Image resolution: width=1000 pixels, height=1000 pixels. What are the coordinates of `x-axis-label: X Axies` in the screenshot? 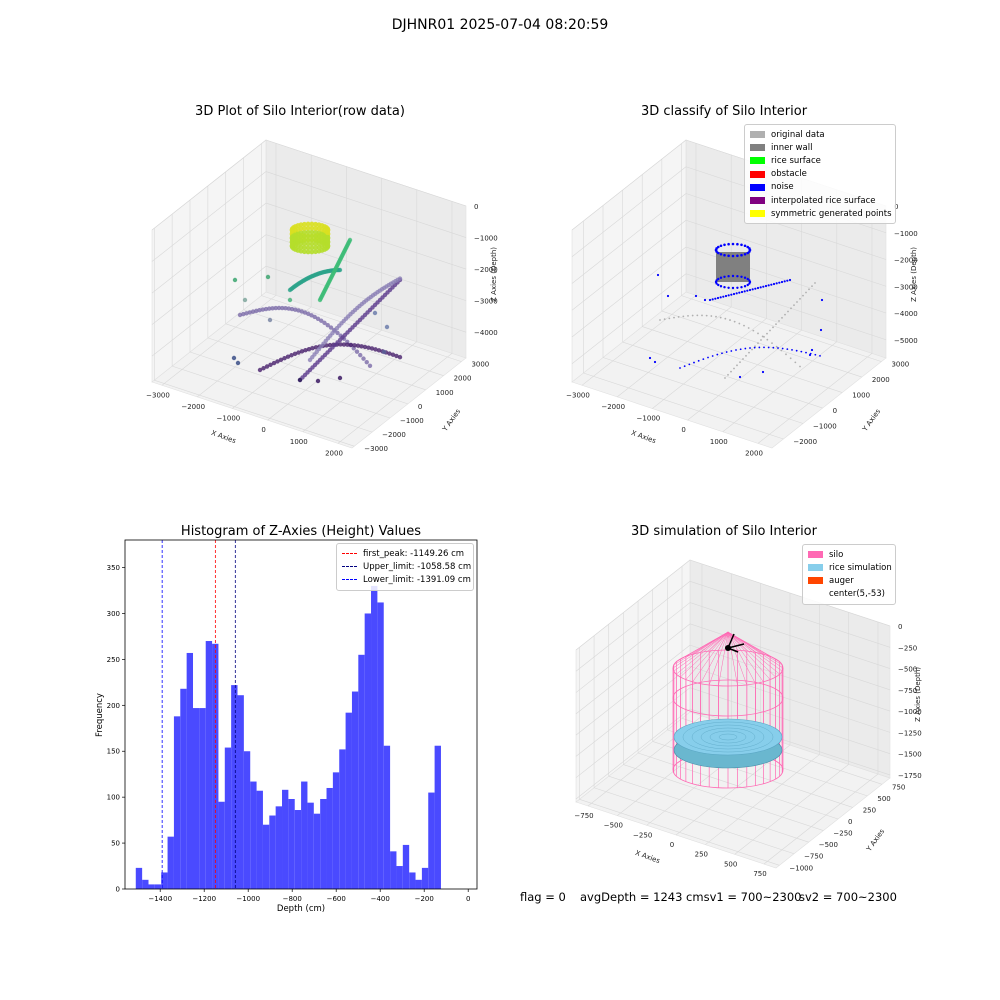 It's located at (223, 437).